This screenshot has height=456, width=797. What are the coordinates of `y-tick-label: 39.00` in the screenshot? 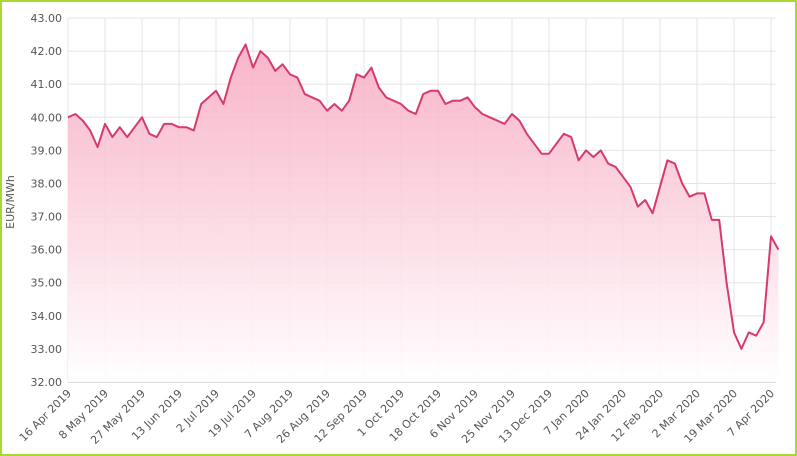 It's located at (47, 150).